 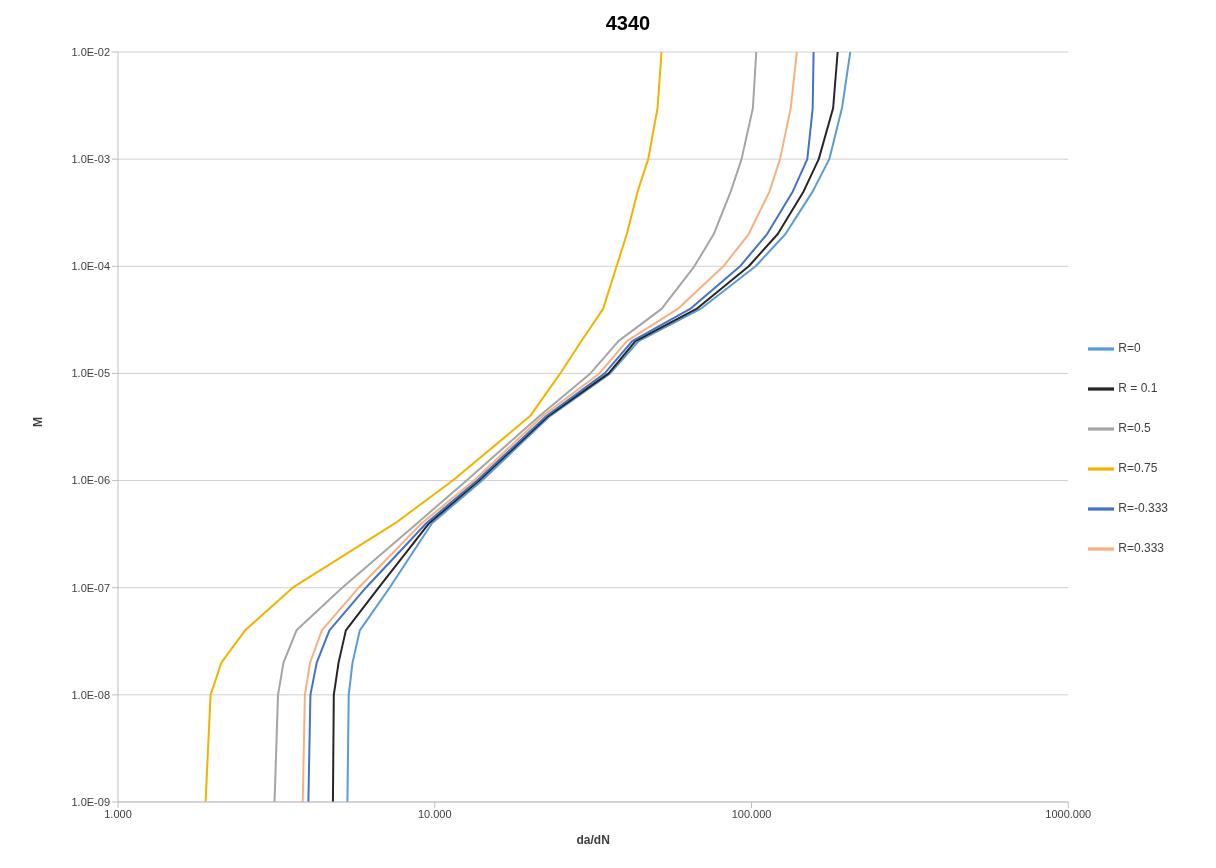 I want to click on legend-label: R=0.333, so click(x=1141, y=548).